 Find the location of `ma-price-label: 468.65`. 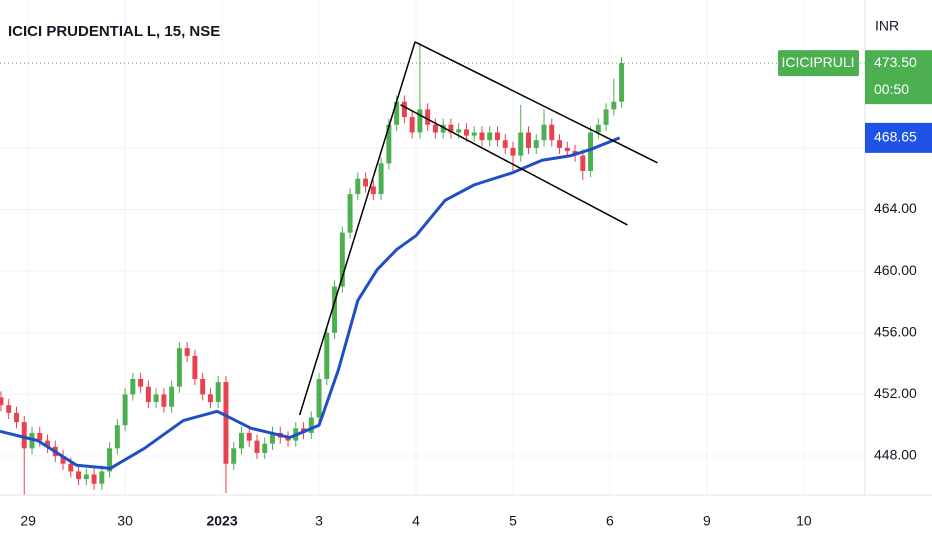

ma-price-label: 468.65 is located at coordinates (895, 137).